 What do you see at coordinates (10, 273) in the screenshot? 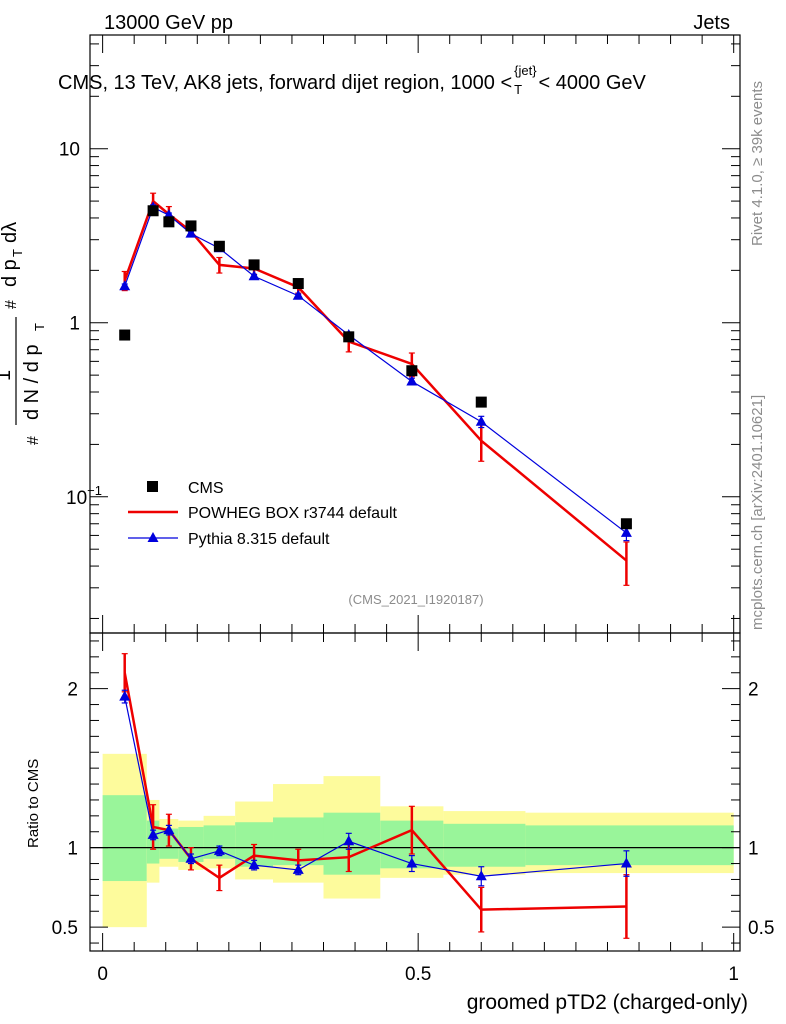
I see `svg-text: d p` at bounding box center [10, 273].